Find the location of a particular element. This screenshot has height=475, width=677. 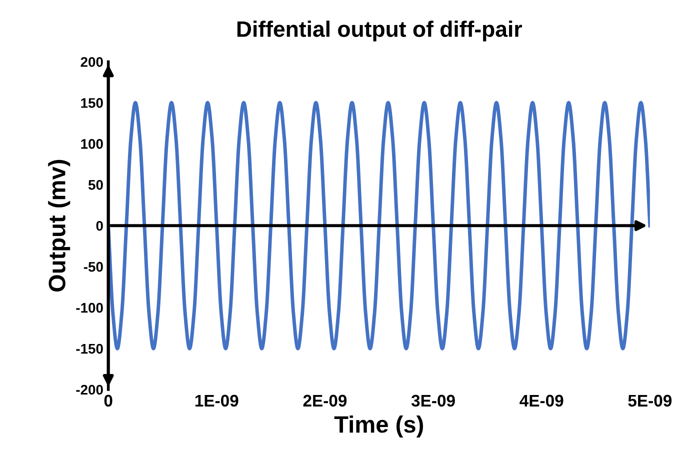

y-axis-title: Output (mv) is located at coordinates (59, 226).